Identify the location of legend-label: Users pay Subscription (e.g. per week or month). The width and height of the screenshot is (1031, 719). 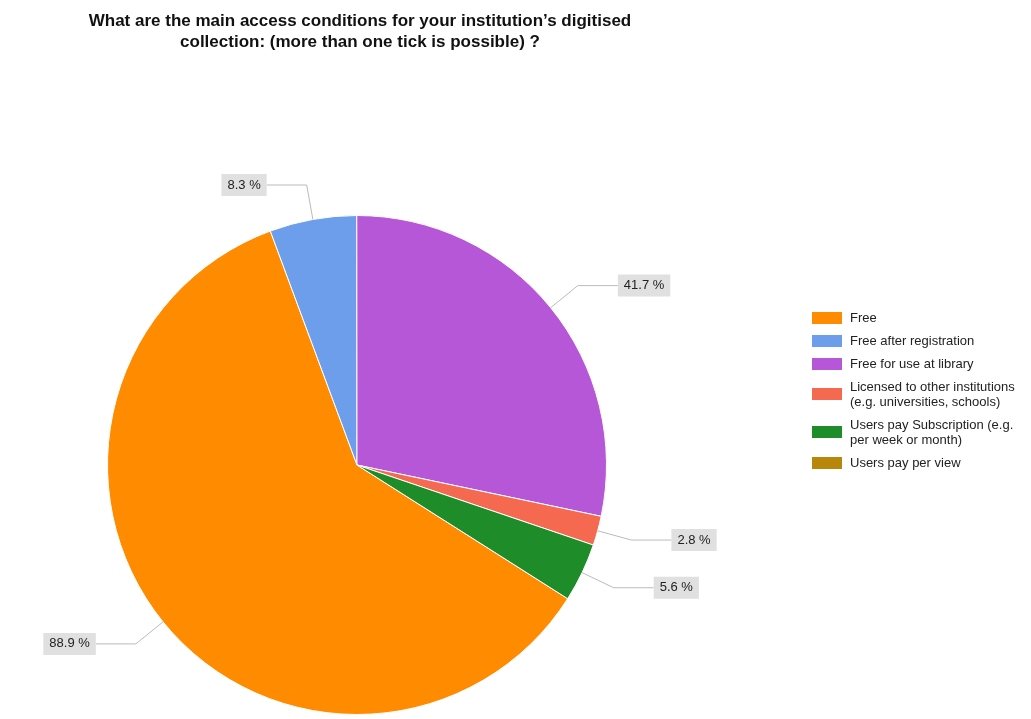
(932, 432).